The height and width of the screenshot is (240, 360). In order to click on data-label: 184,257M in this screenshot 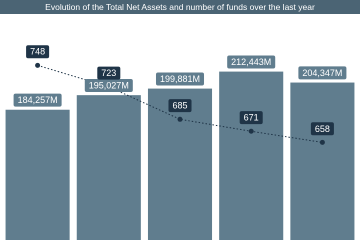, I will do `click(38, 100)`.